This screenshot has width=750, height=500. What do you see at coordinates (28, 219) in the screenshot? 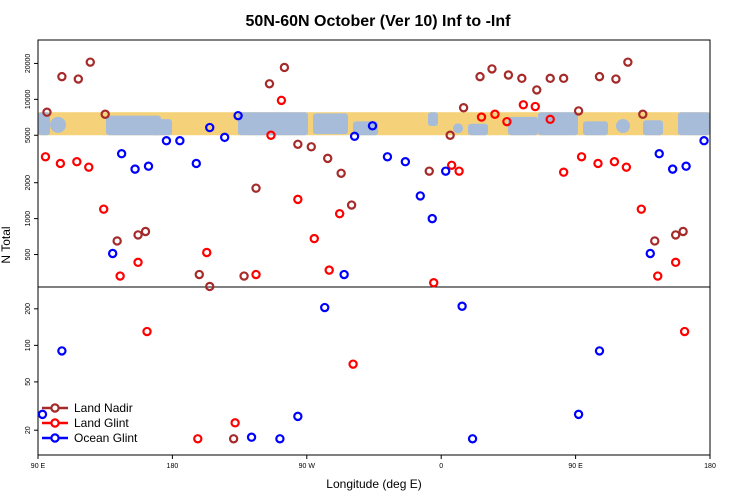
I see `y-tick-label: 1000` at bounding box center [28, 219].